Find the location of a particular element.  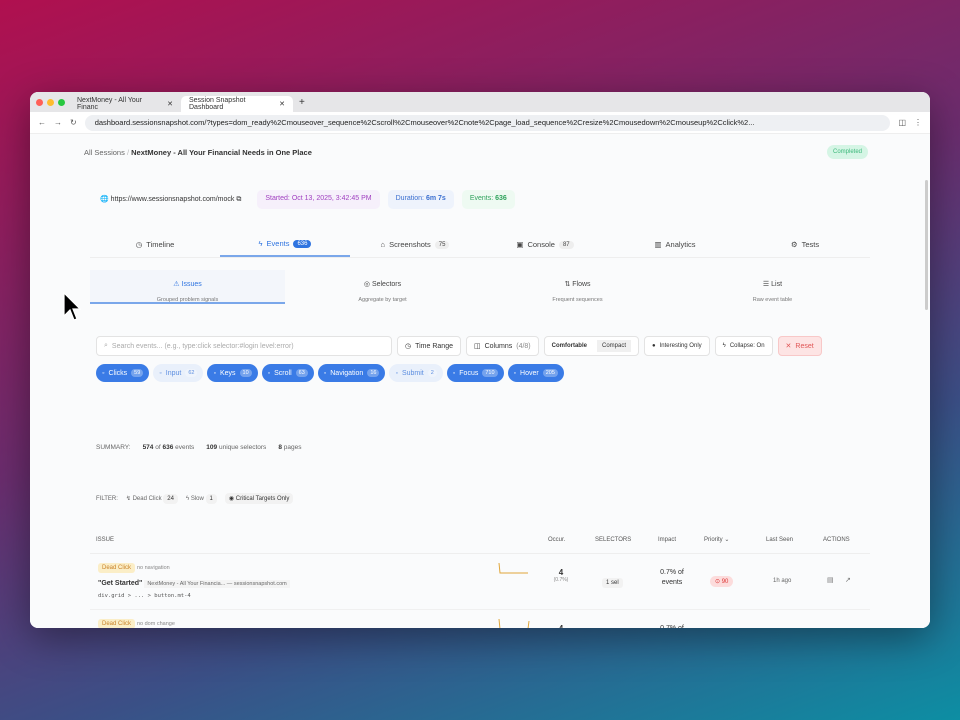

slow-filter: ϟ Slow 1 is located at coordinates (201, 498).